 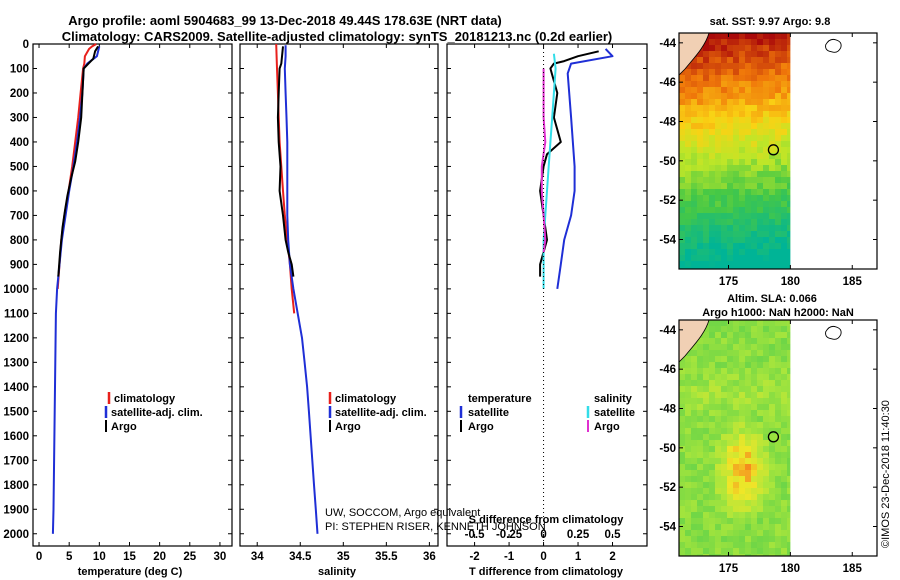 I want to click on legend-label-argo: Argo, so click(x=124, y=427).